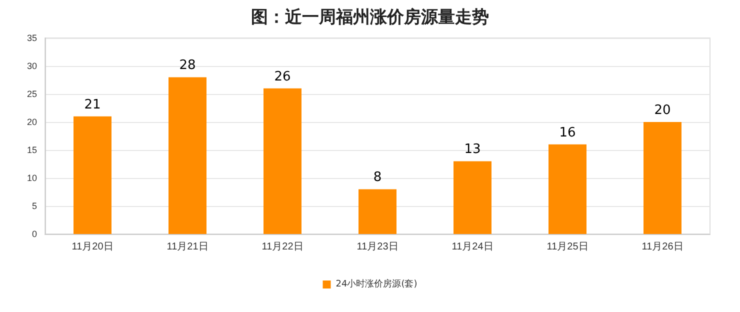 This screenshot has height=312, width=740. What do you see at coordinates (92, 104) in the screenshot?
I see `data-label: 21` at bounding box center [92, 104].